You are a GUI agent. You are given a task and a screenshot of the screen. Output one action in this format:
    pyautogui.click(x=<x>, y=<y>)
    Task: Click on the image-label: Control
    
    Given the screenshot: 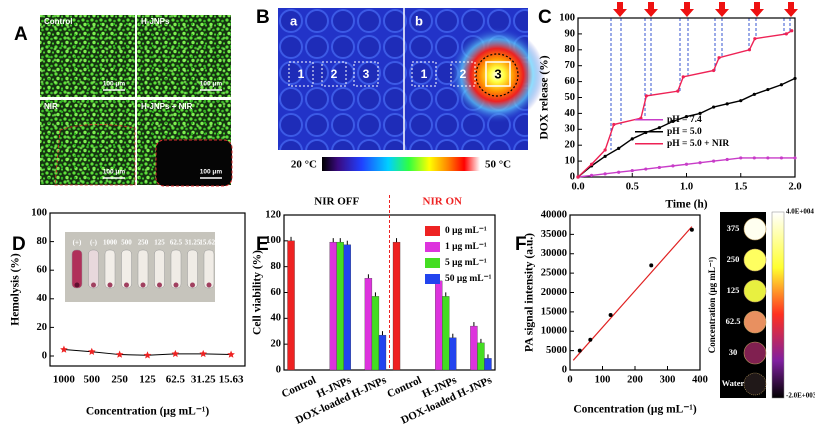 What is the action you would take?
    pyautogui.click(x=58, y=21)
    